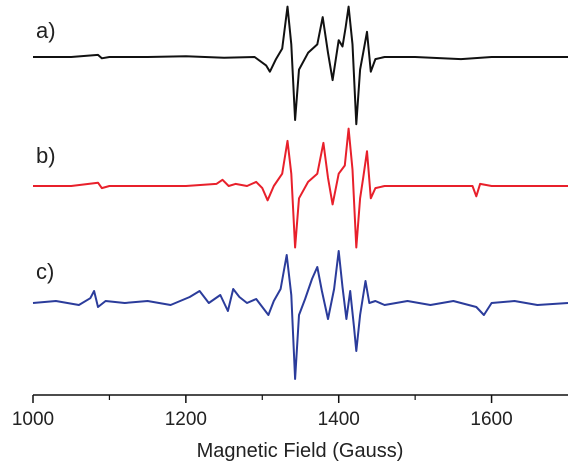 The image size is (568, 466). What do you see at coordinates (339, 419) in the screenshot?
I see `x-tick-label-1400: 1400` at bounding box center [339, 419].